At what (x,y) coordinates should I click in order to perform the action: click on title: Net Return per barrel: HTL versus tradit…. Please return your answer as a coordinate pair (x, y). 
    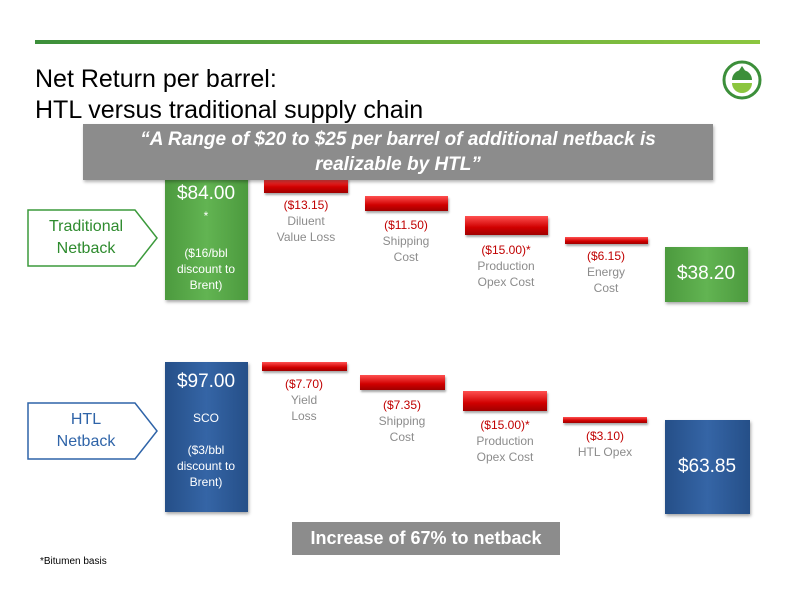
    Looking at the image, I should click on (229, 95).